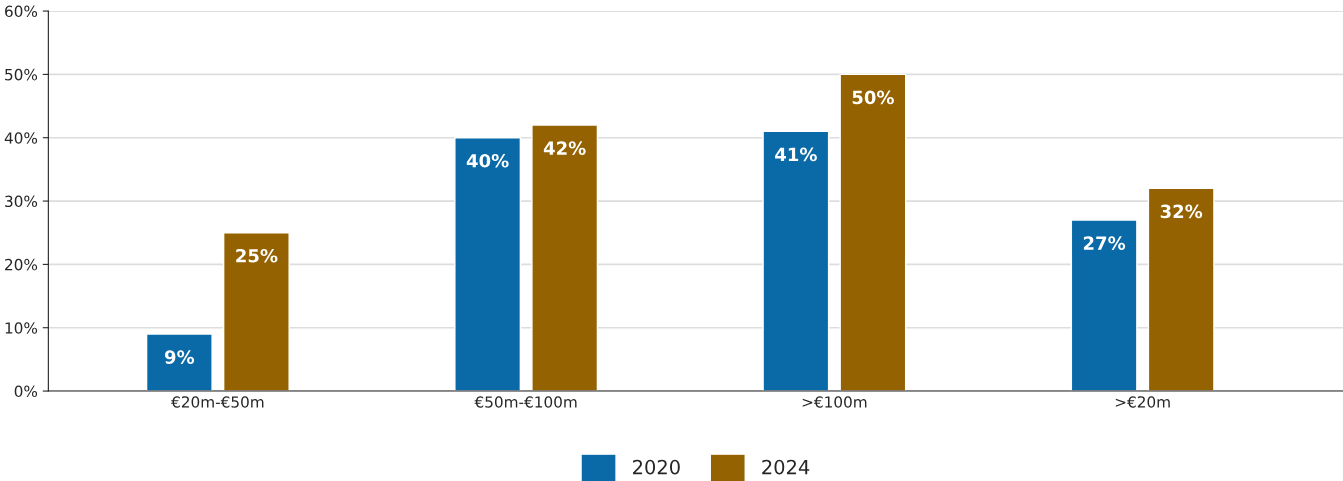  Describe the element at coordinates (786, 467) in the screenshot. I see `legend-label: 2024` at that location.